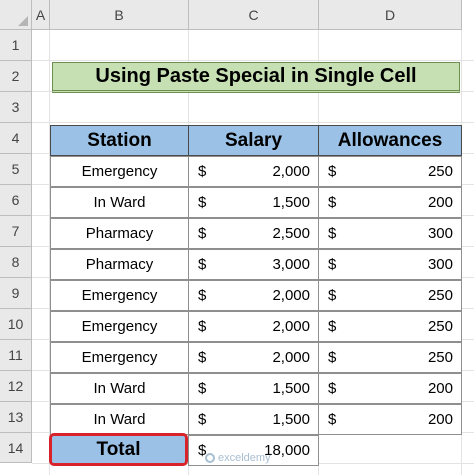 The height and width of the screenshot is (475, 474). I want to click on row-header-14: 14, so click(16, 448).